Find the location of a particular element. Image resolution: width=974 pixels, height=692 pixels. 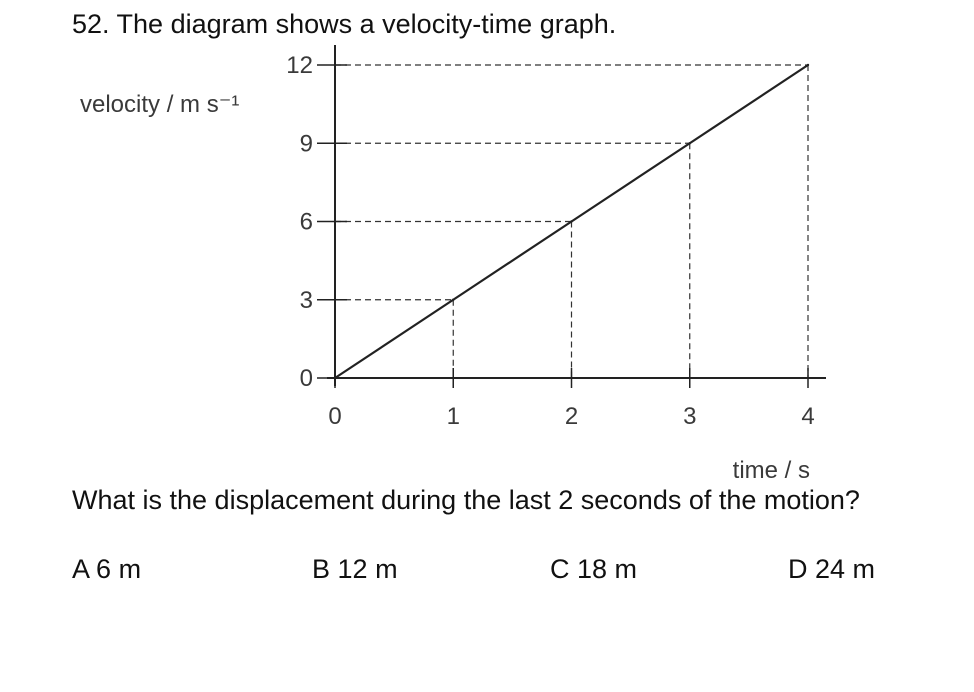

option-c-letter: C is located at coordinates (560, 569).